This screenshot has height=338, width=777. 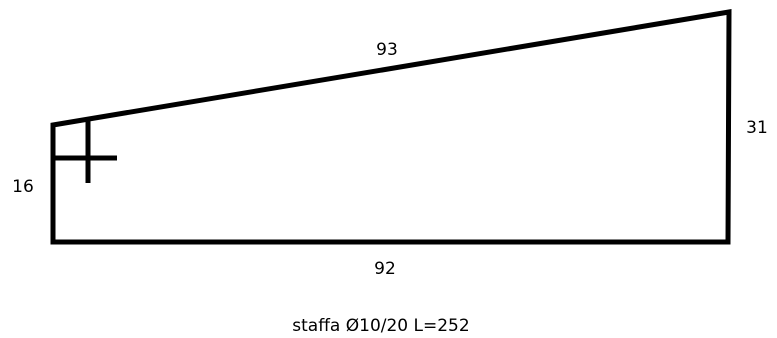 I want to click on dimension-label-top: 93, so click(x=387, y=50).